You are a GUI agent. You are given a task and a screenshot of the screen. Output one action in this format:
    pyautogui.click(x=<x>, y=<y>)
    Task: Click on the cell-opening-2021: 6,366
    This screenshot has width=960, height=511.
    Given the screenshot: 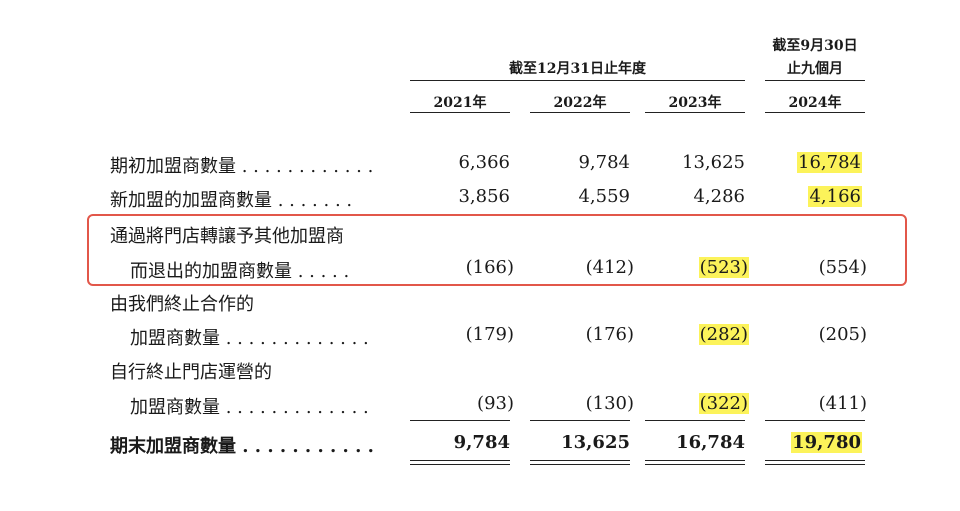 What is the action you would take?
    pyautogui.click(x=484, y=162)
    